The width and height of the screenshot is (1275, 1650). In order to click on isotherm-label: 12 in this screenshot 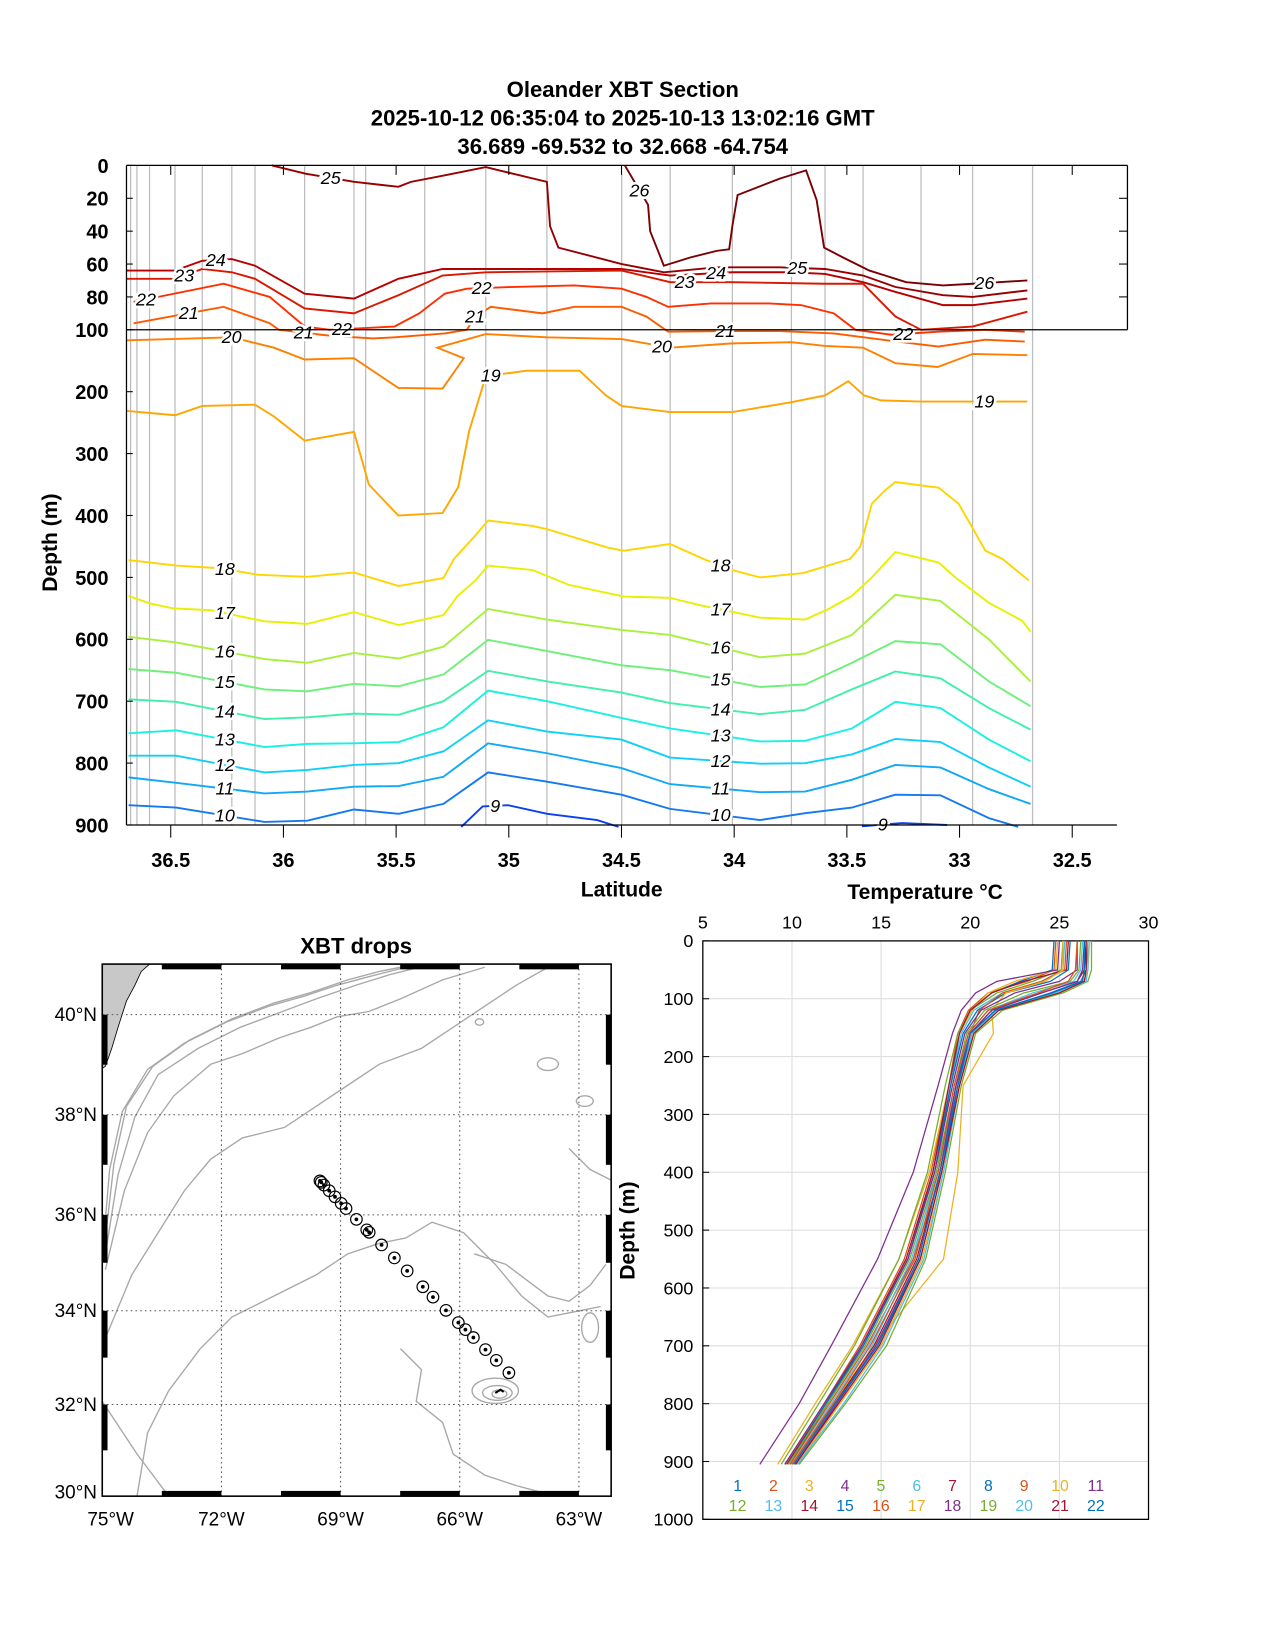, I will do `click(225, 765)`.